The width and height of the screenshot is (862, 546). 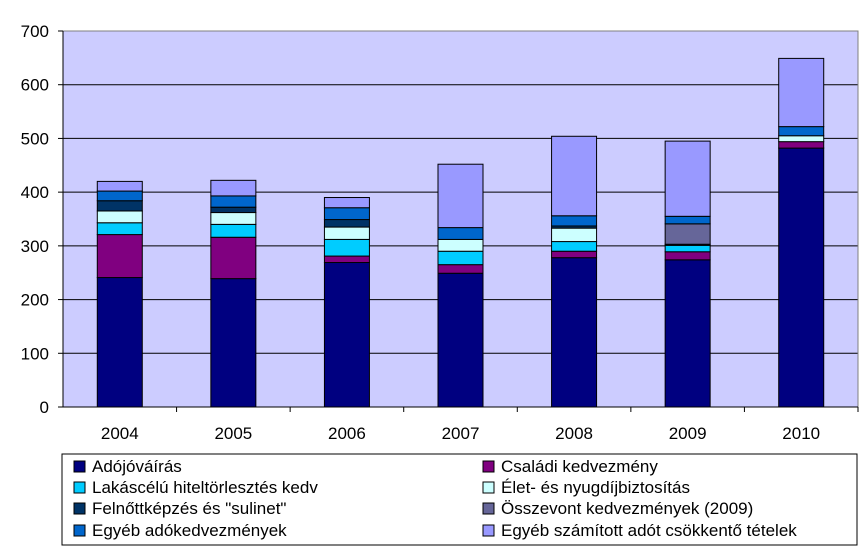 I want to click on legend-label-1: Adójóváírás, so click(x=137, y=466).